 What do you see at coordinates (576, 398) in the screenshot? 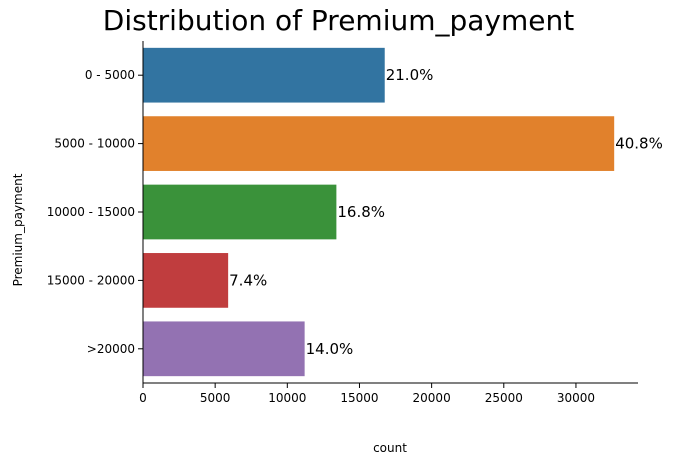
I see `x-tick-label: 30000` at bounding box center [576, 398].